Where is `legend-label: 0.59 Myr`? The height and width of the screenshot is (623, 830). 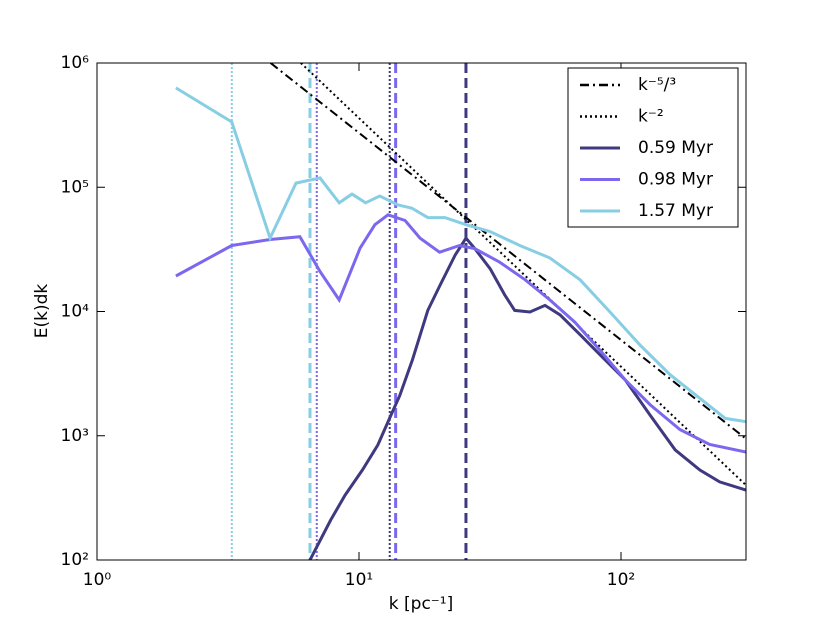 legend-label: 0.59 Myr is located at coordinates (675, 148).